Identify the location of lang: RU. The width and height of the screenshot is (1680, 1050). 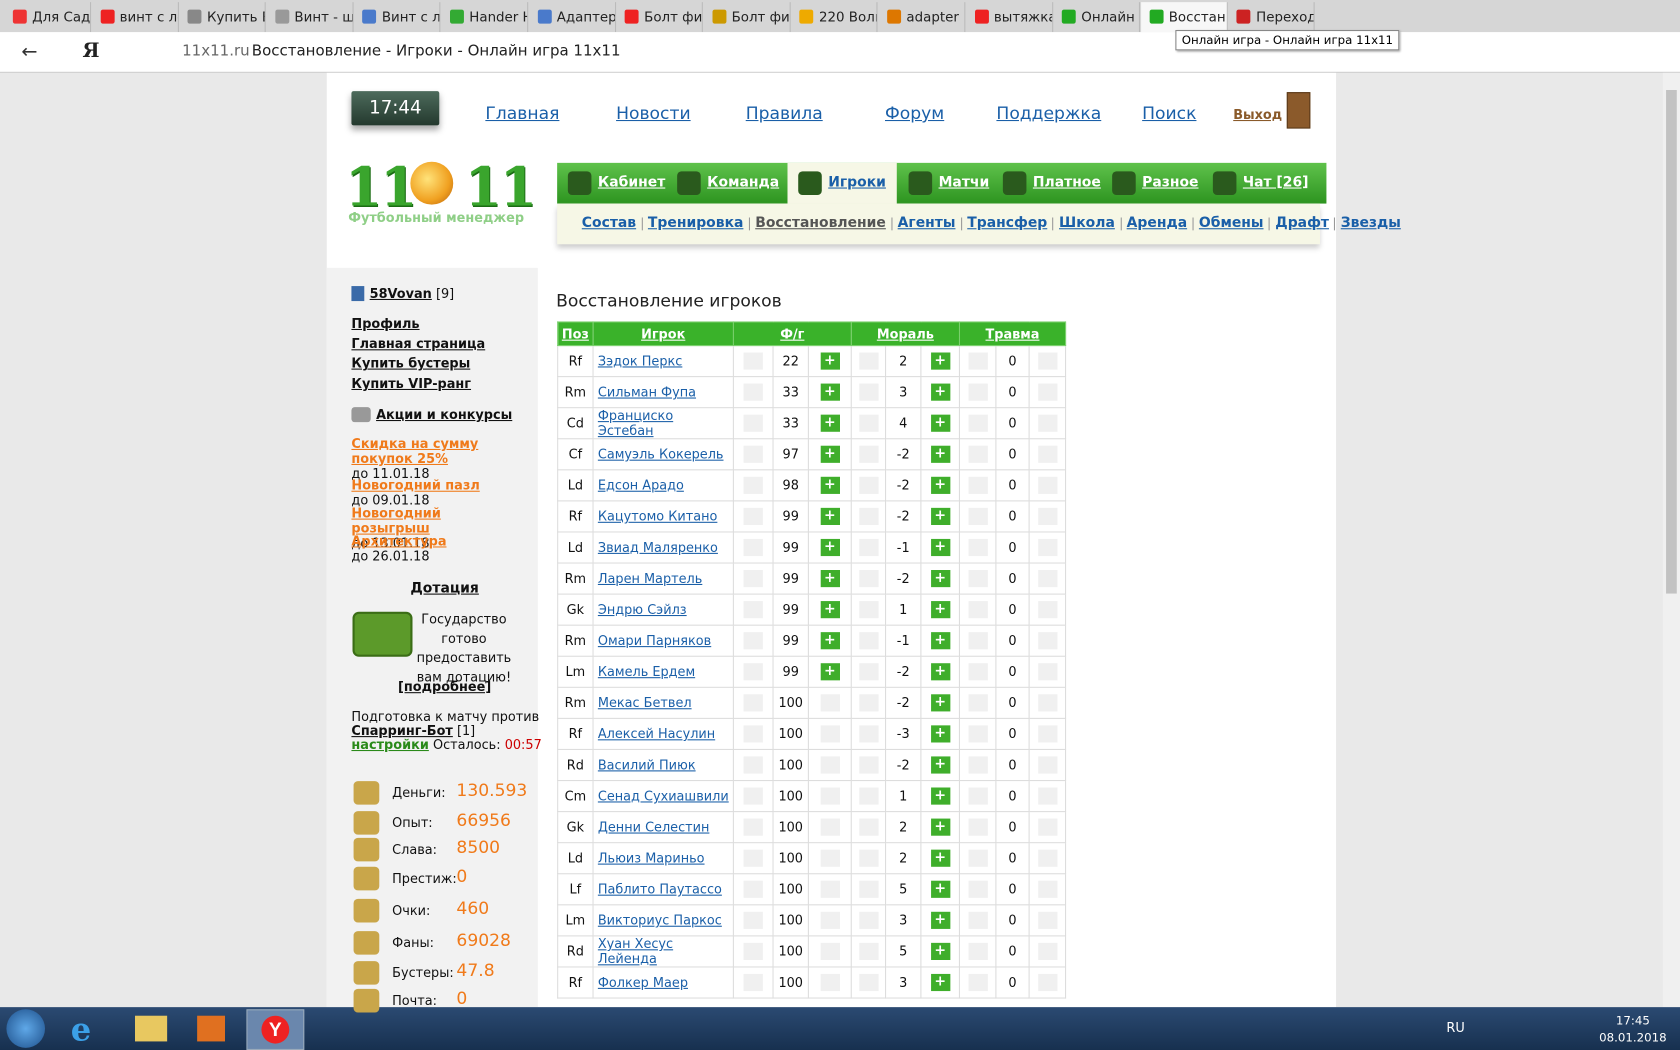
(1455, 1028).